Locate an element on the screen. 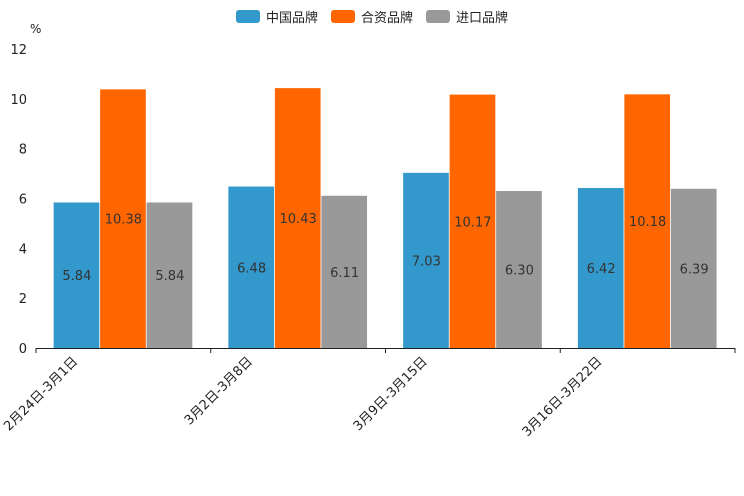 Image resolution: width=744 pixels, height=496 pixels. legend-swatch-china-brand is located at coordinates (247, 16).